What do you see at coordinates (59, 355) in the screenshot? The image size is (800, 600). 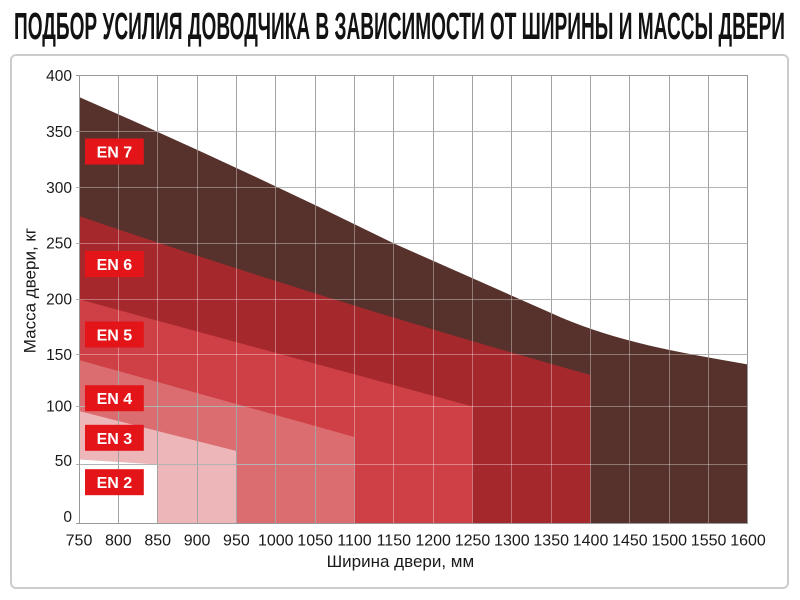 I see `svg-text: 150` at bounding box center [59, 355].